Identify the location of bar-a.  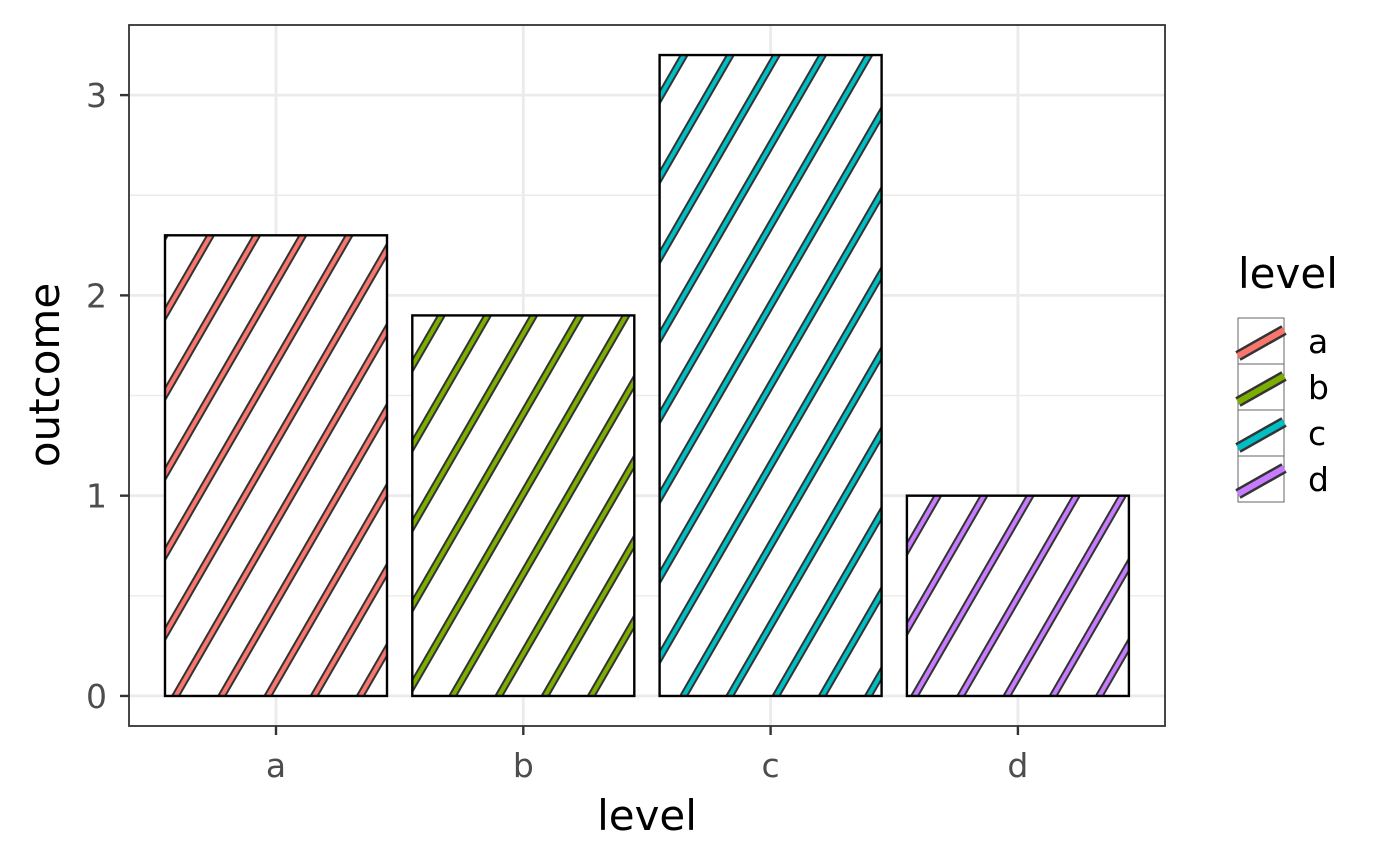
(276, 466).